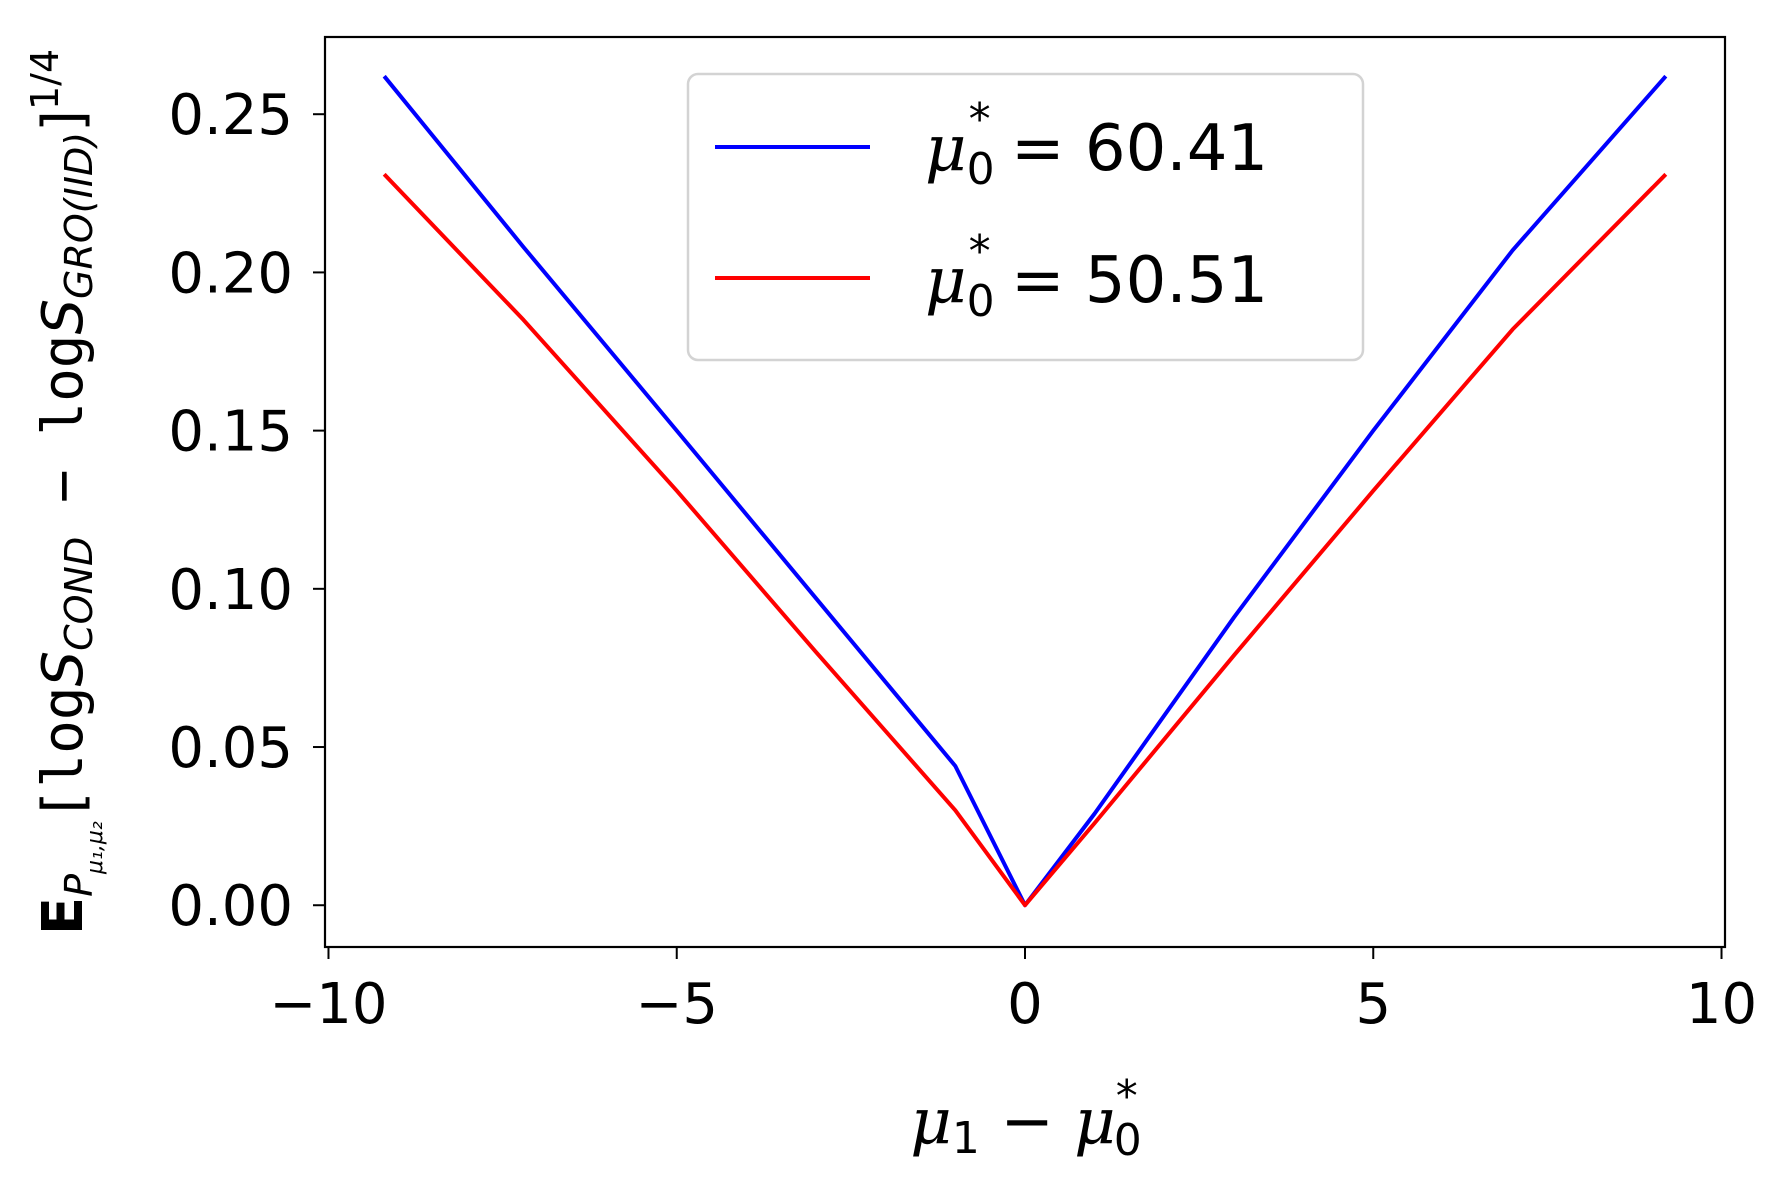 This screenshot has width=1791, height=1185. Describe the element at coordinates (1096, 144) in the screenshot. I see `legend-label-series-1: μ0* = 60.41` at that location.